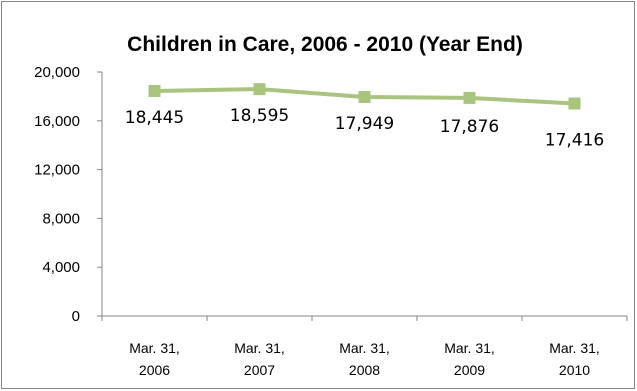 Image resolution: width=637 pixels, height=391 pixels. Describe the element at coordinates (259, 370) in the screenshot. I see `x-tick-label-line: 2007` at that location.